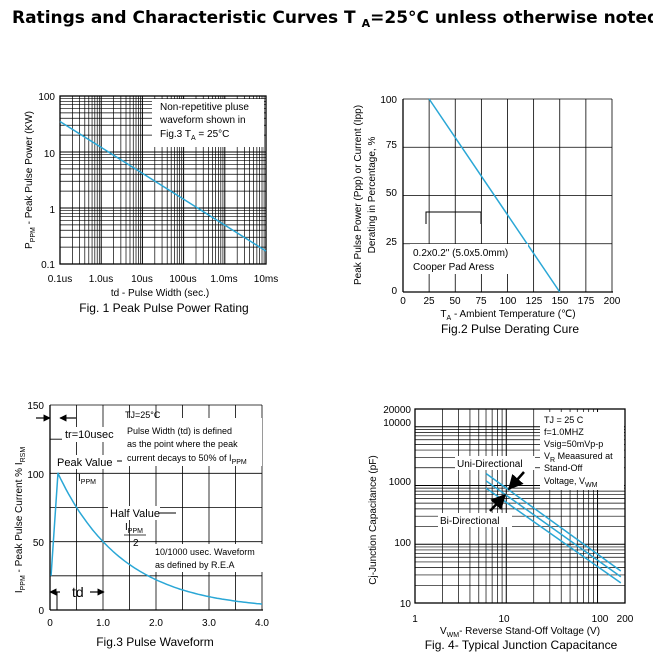 The height and width of the screenshot is (660, 653). I want to click on fig2-xtick-label: 100, so click(508, 301).